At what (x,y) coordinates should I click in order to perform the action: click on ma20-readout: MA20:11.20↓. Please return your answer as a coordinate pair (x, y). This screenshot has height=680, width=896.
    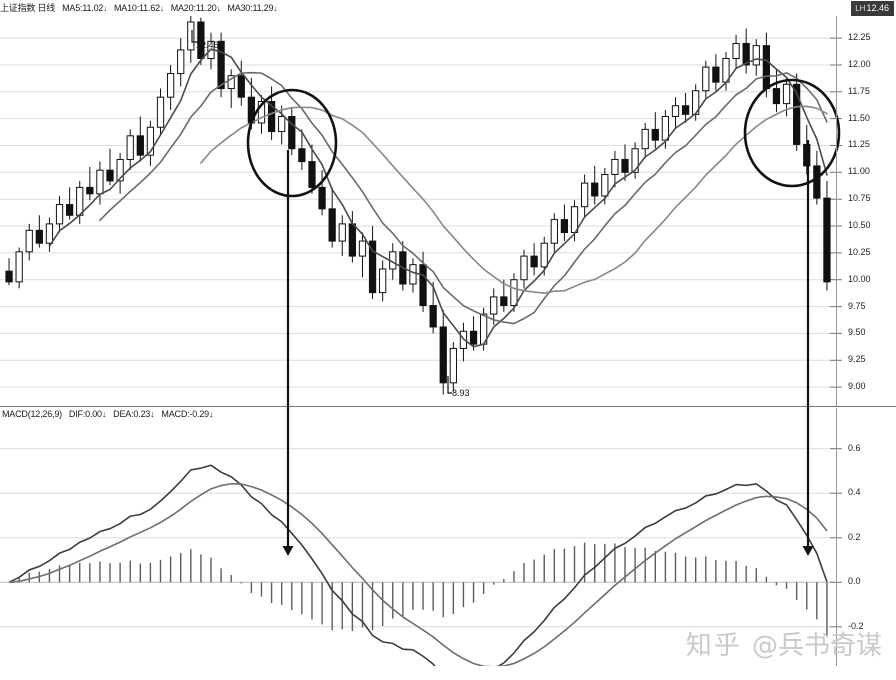
    Looking at the image, I should click on (195, 8).